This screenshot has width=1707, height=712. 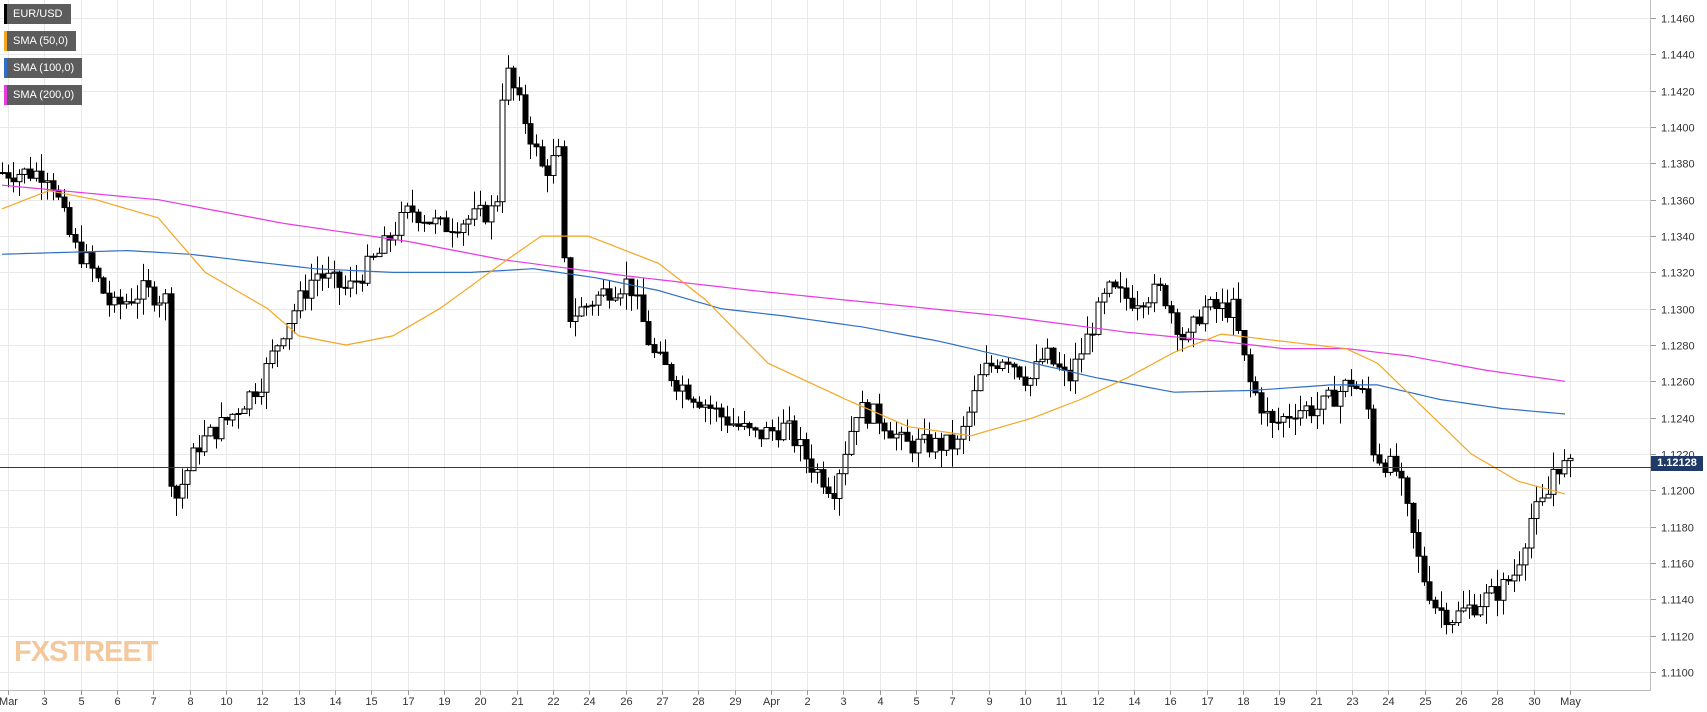 What do you see at coordinates (1678, 202) in the screenshot?
I see `y-tick-label: 1.1360` at bounding box center [1678, 202].